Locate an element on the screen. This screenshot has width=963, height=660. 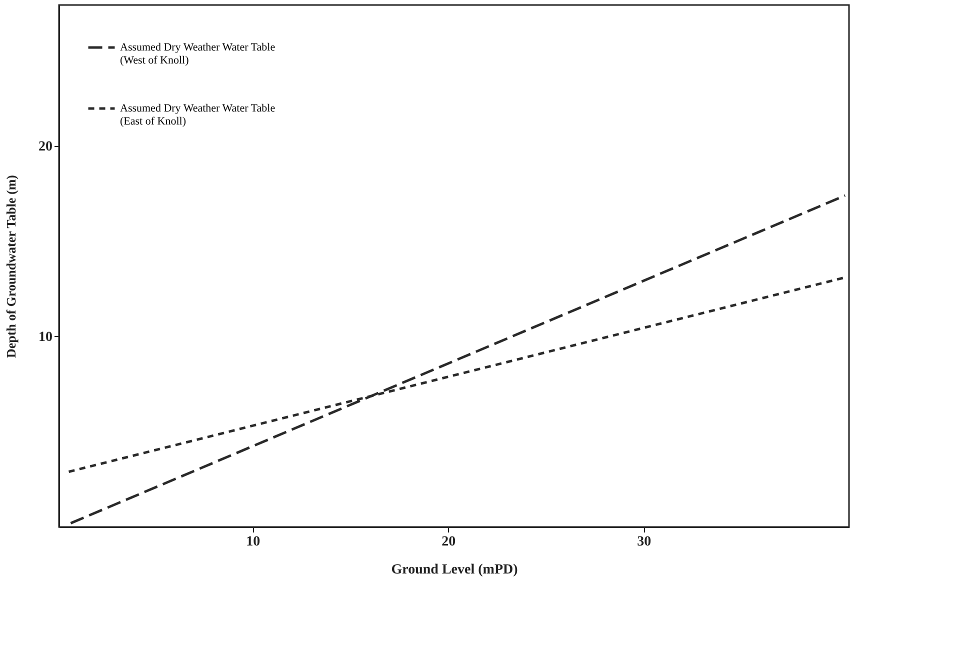
x-axis-title: Ground Level (mPD) is located at coordinates (454, 570).